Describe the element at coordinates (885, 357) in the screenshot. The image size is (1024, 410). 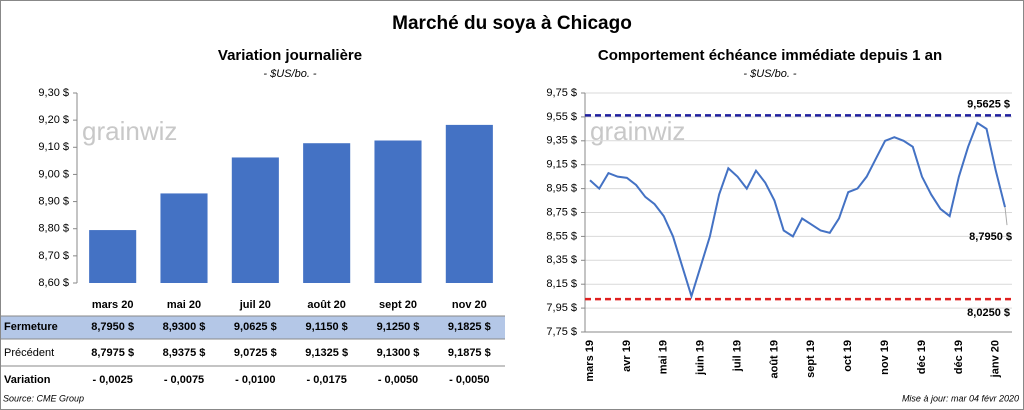
I see `x-tick-label: nov 19` at that location.